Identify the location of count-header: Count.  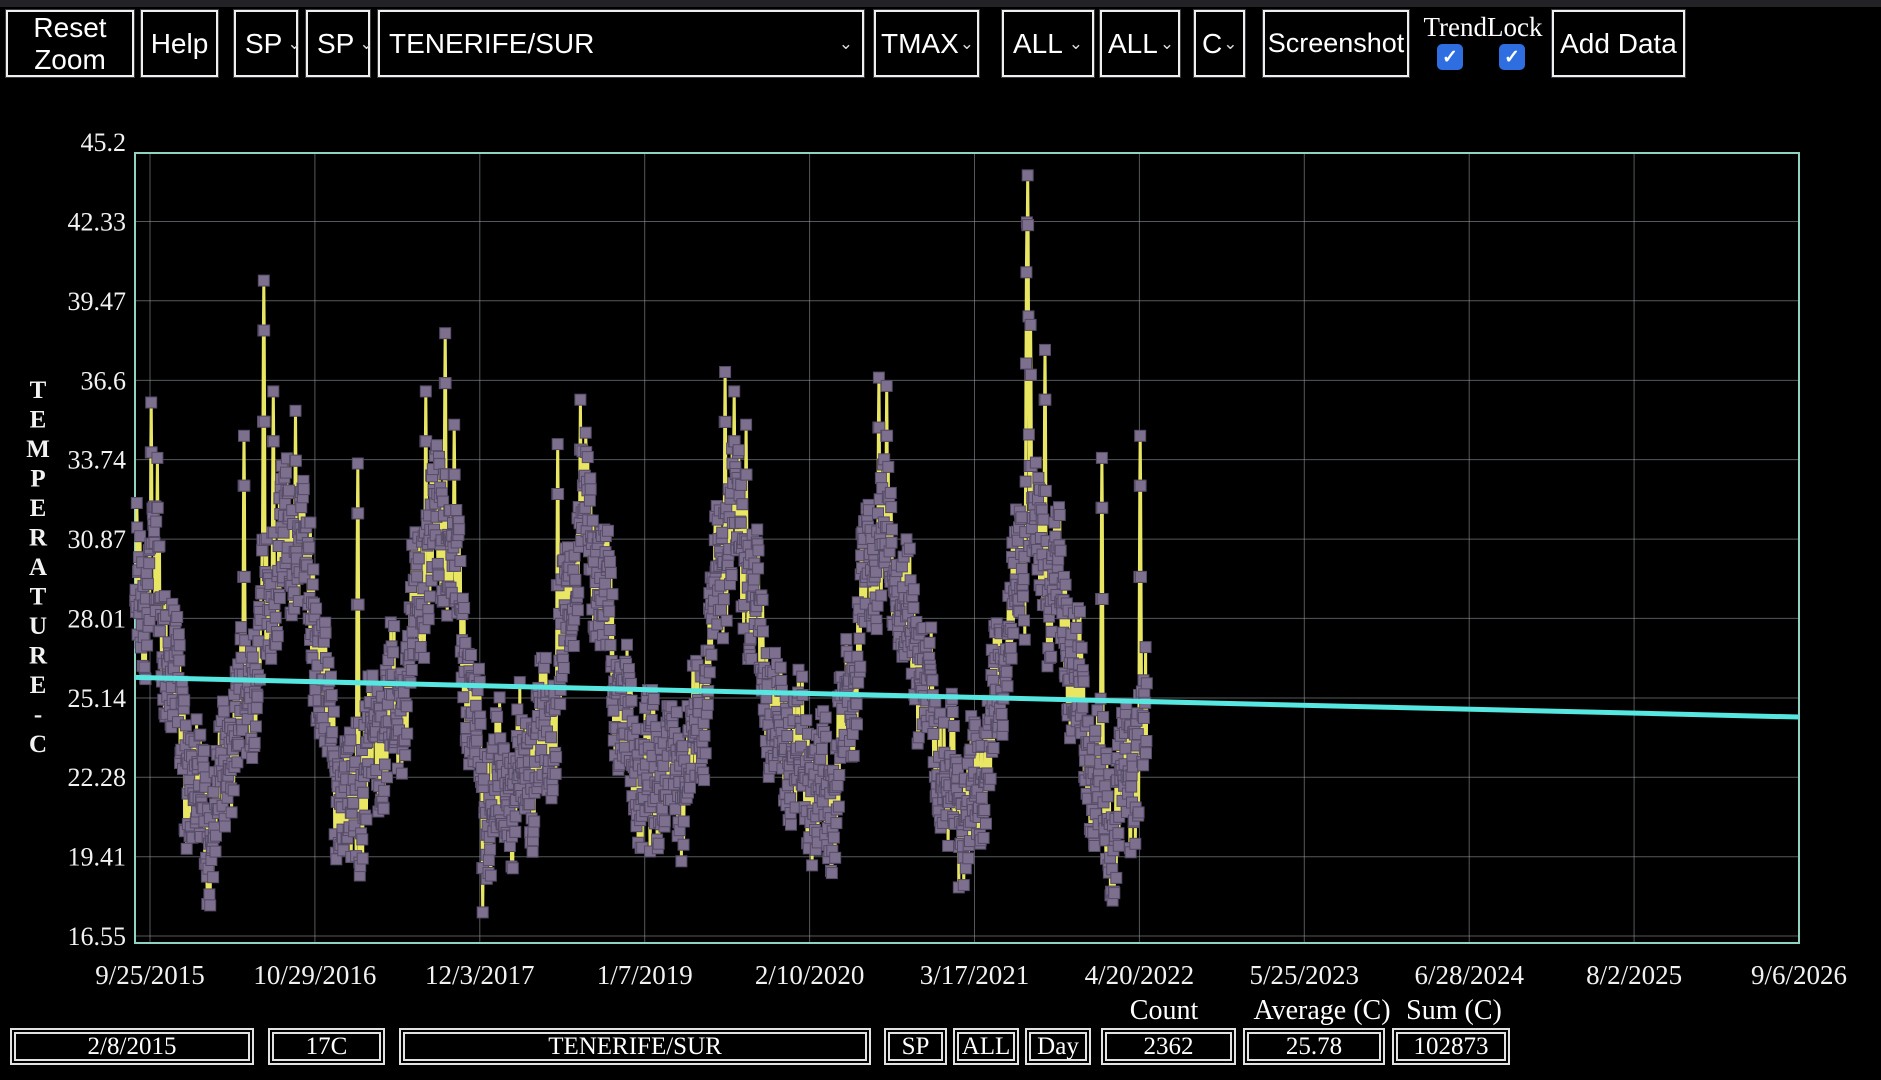
(1164, 1010).